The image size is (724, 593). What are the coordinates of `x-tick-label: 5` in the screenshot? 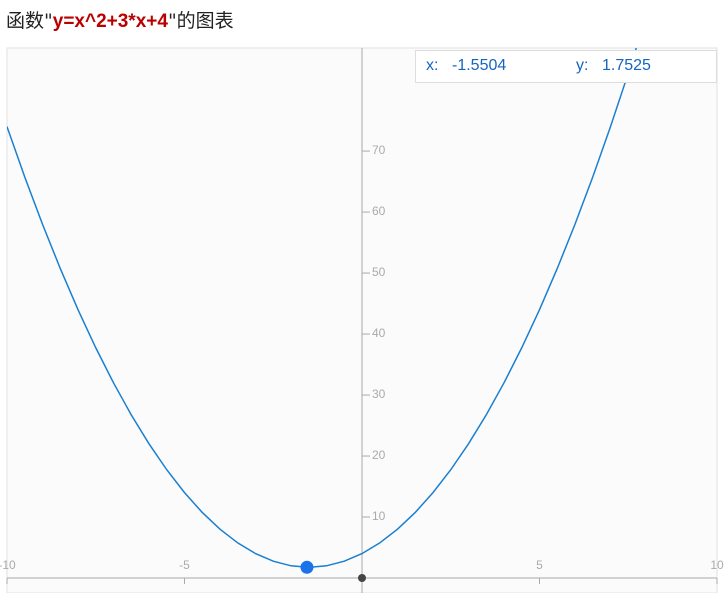 It's located at (539, 565).